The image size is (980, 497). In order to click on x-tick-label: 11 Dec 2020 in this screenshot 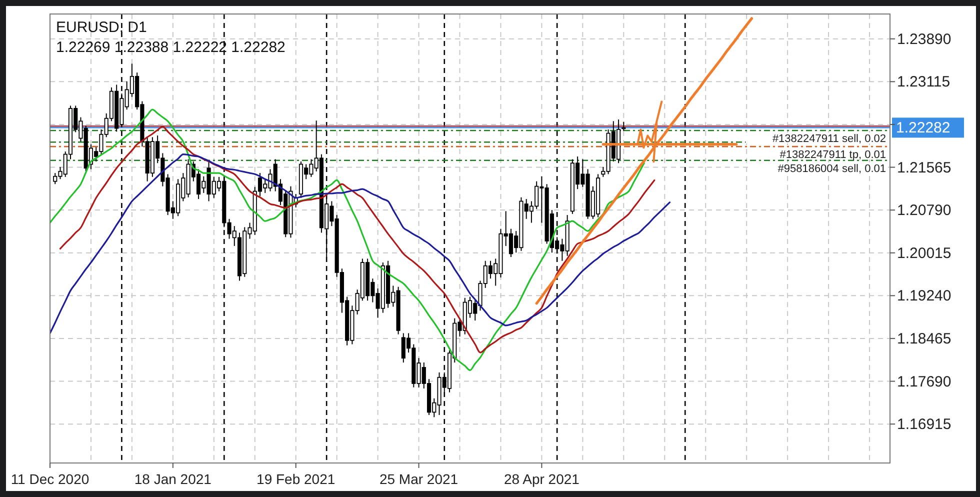, I will do `click(50, 479)`.